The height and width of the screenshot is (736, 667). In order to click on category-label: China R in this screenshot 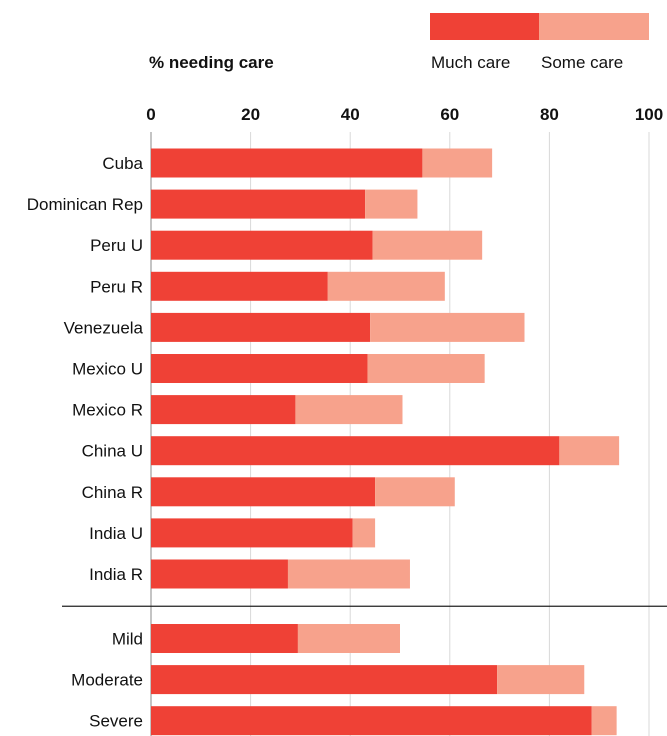, I will do `click(112, 492)`.